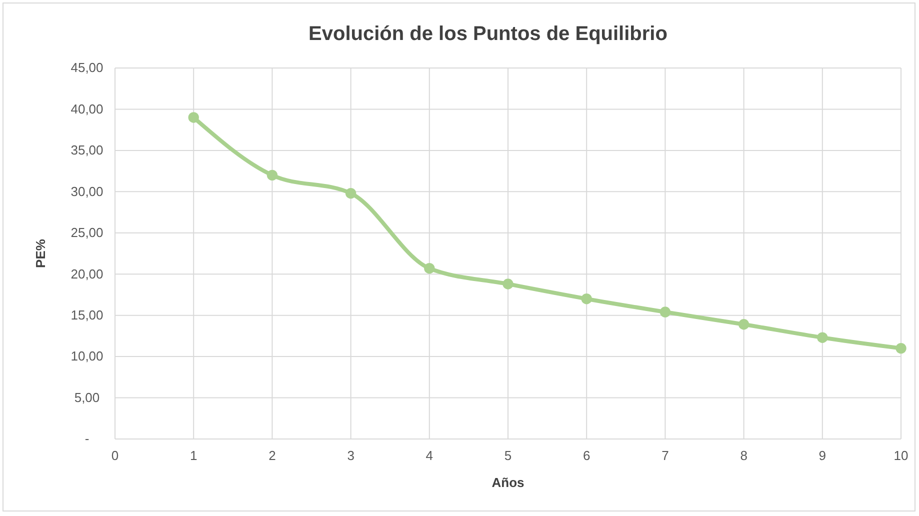 The image size is (919, 516). I want to click on x-axis-title: Años, so click(508, 482).